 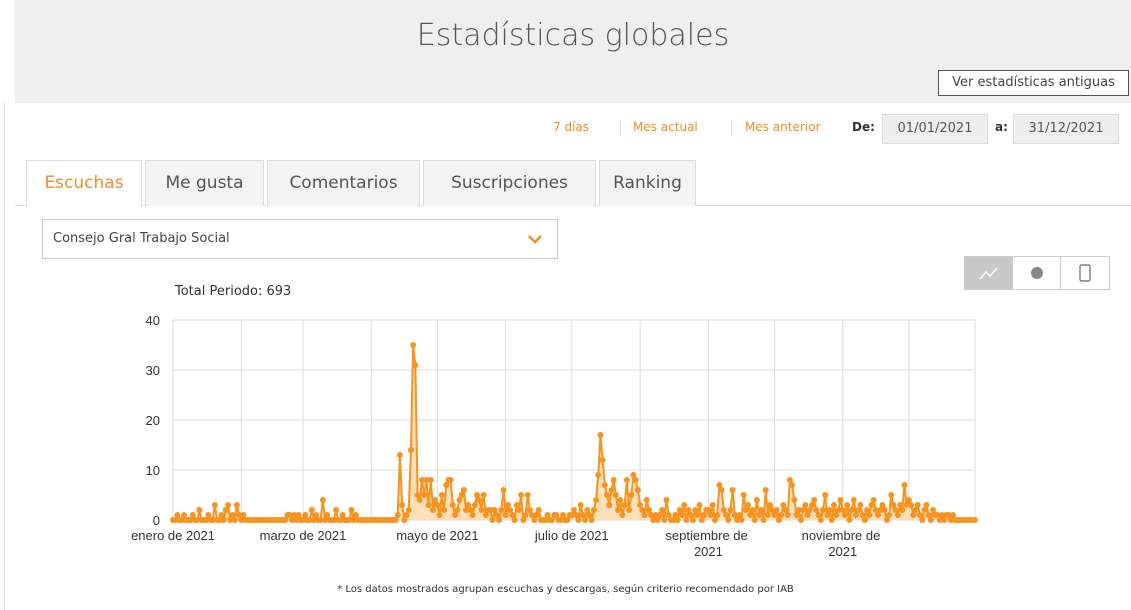 I want to click on range-7-days: 7 días, so click(x=571, y=127).